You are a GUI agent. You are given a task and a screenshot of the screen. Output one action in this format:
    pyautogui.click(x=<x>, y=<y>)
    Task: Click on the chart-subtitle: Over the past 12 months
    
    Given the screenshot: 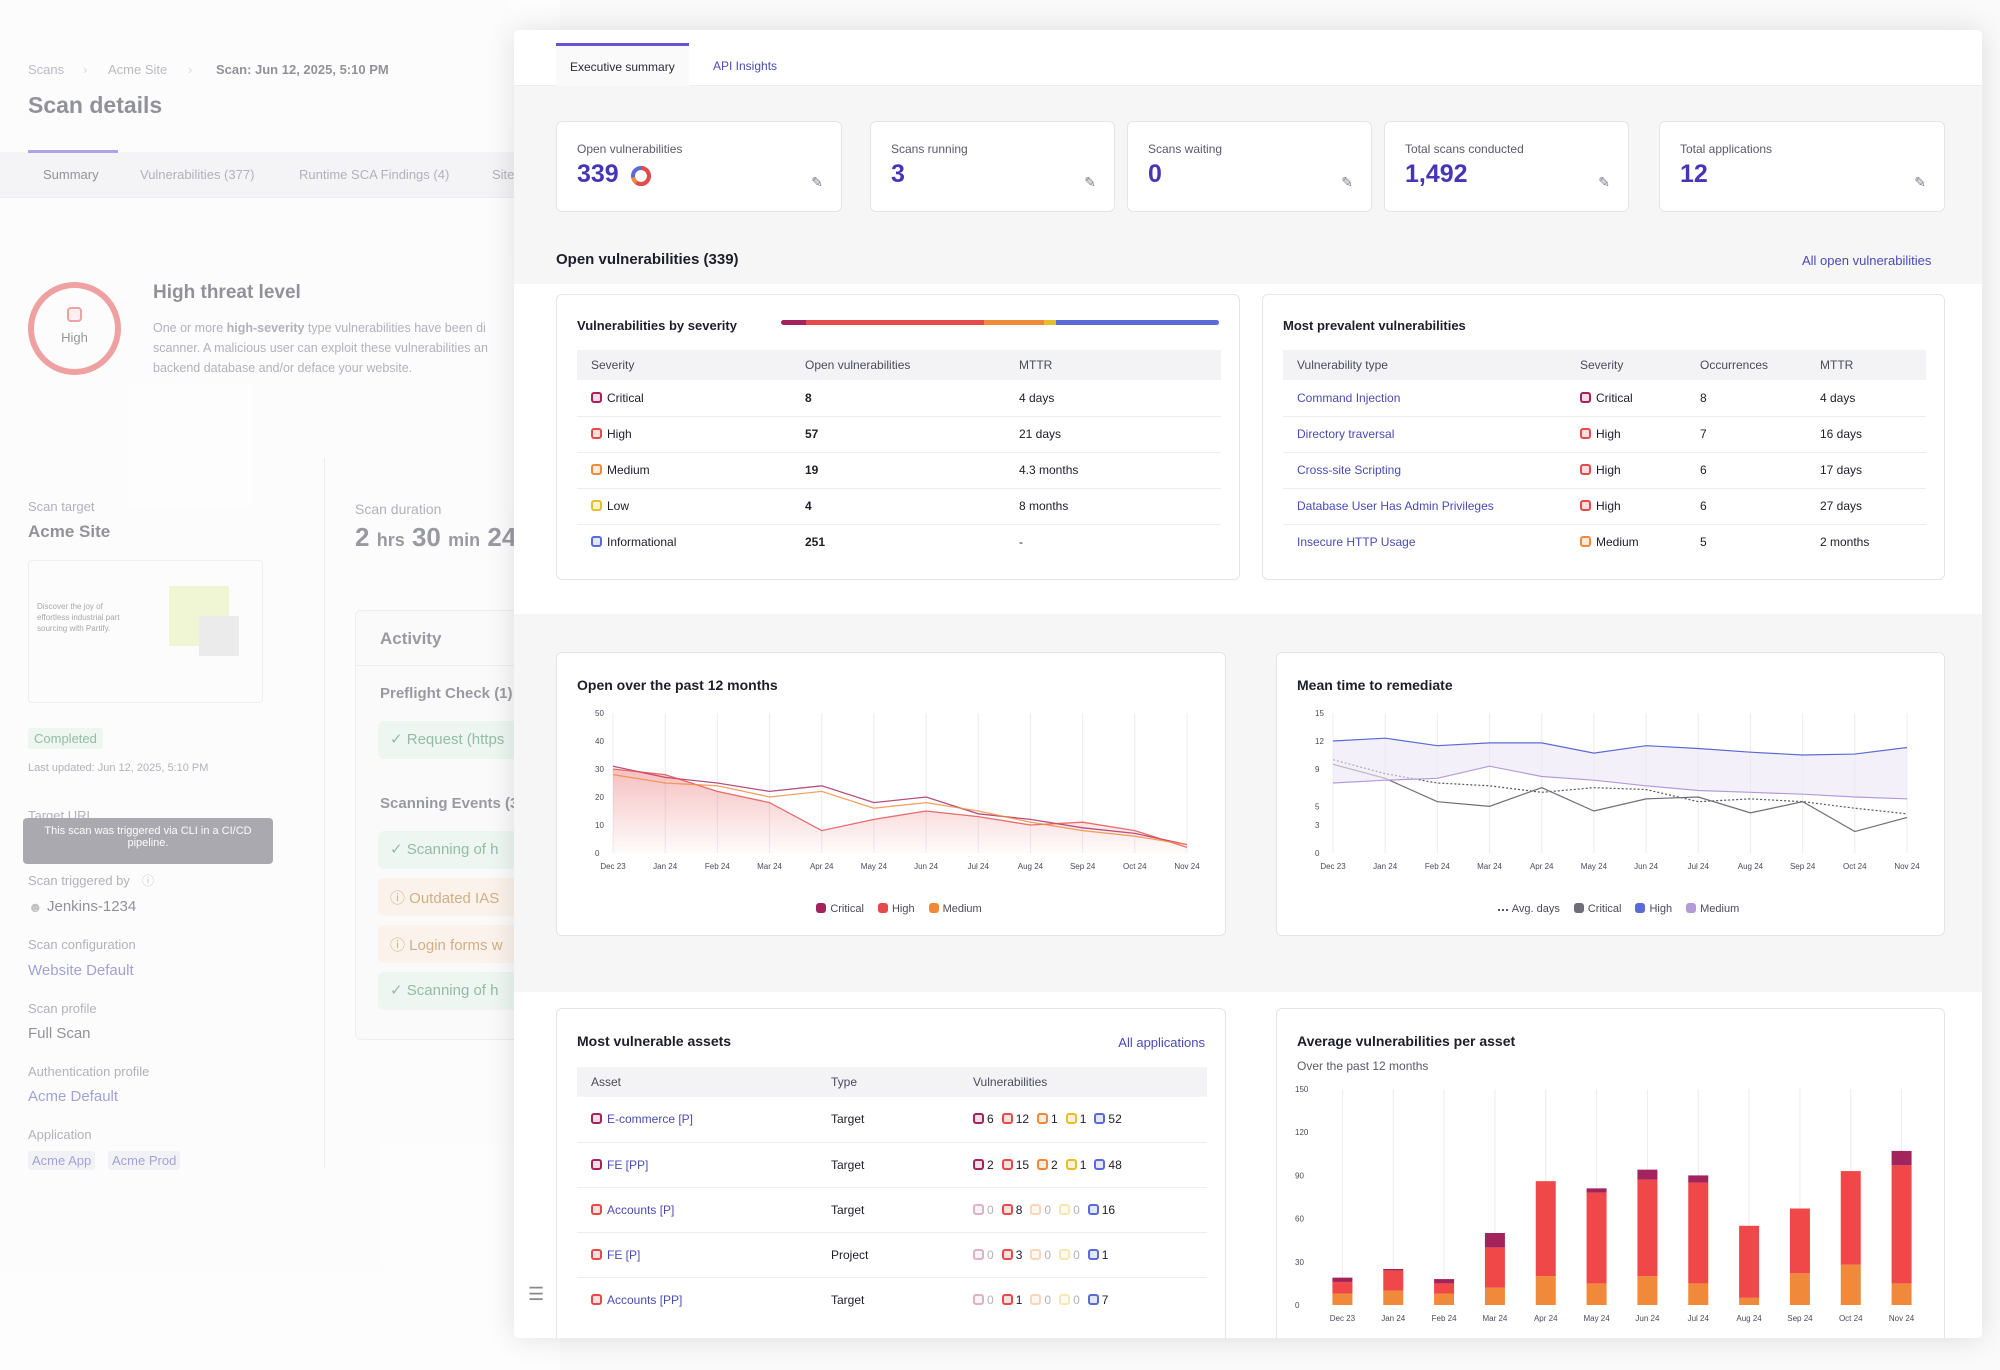 What is the action you would take?
    pyautogui.click(x=1363, y=1066)
    